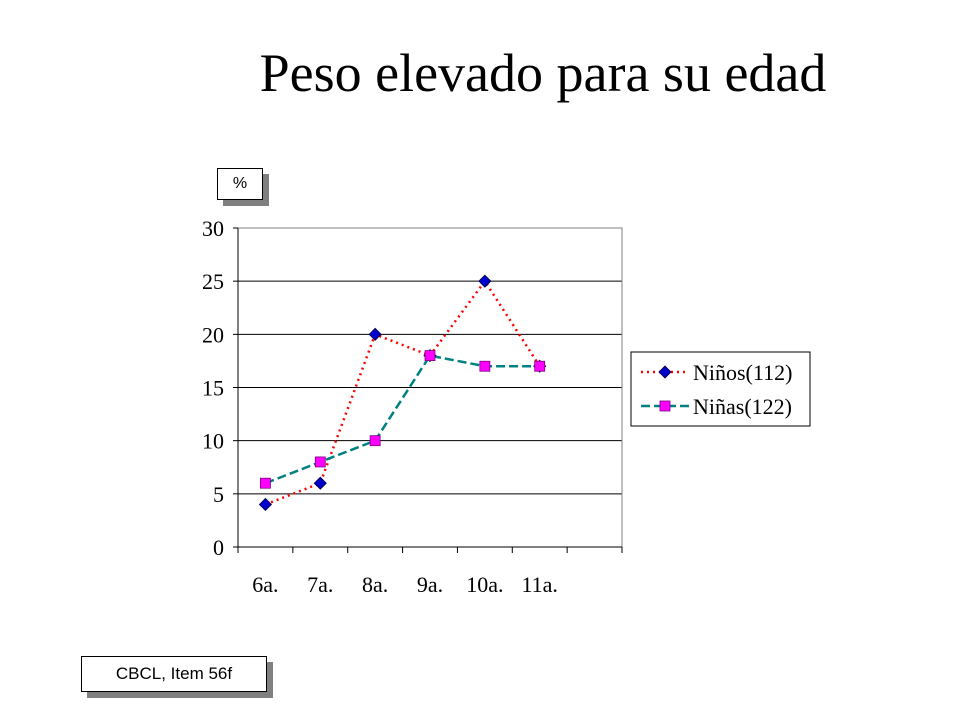 The height and width of the screenshot is (720, 960). What do you see at coordinates (430, 584) in the screenshot?
I see `x-tick-label: 9a.` at bounding box center [430, 584].